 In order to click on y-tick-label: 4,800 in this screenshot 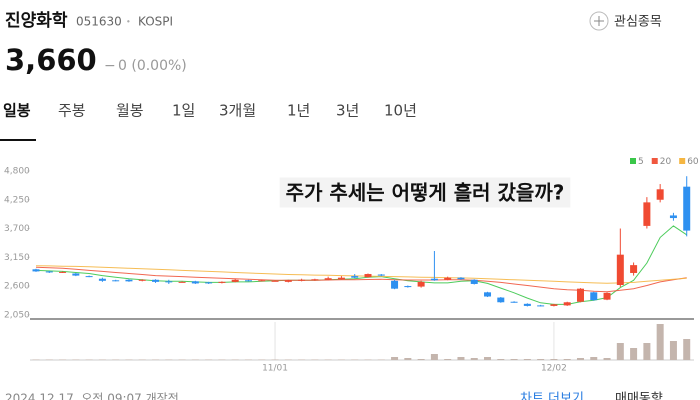, I will do `click(17, 171)`.